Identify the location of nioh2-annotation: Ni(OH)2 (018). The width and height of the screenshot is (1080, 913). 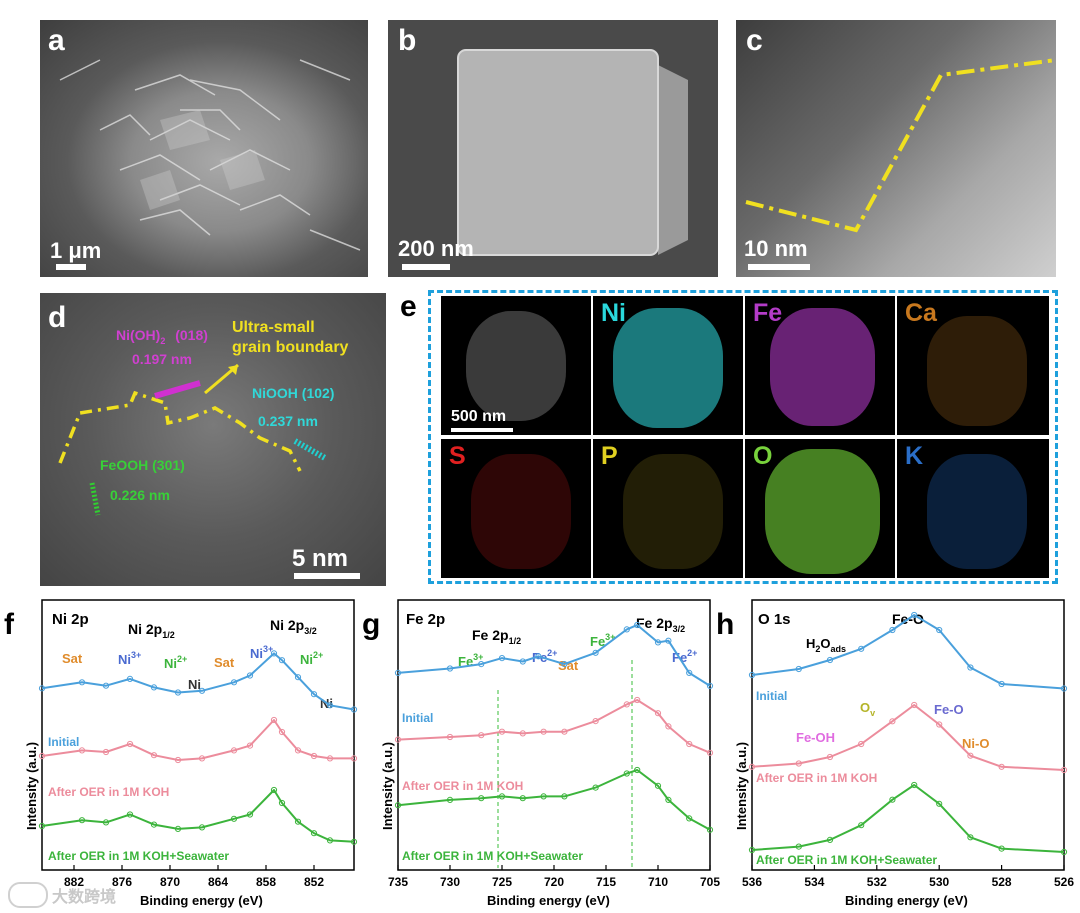
(162, 336).